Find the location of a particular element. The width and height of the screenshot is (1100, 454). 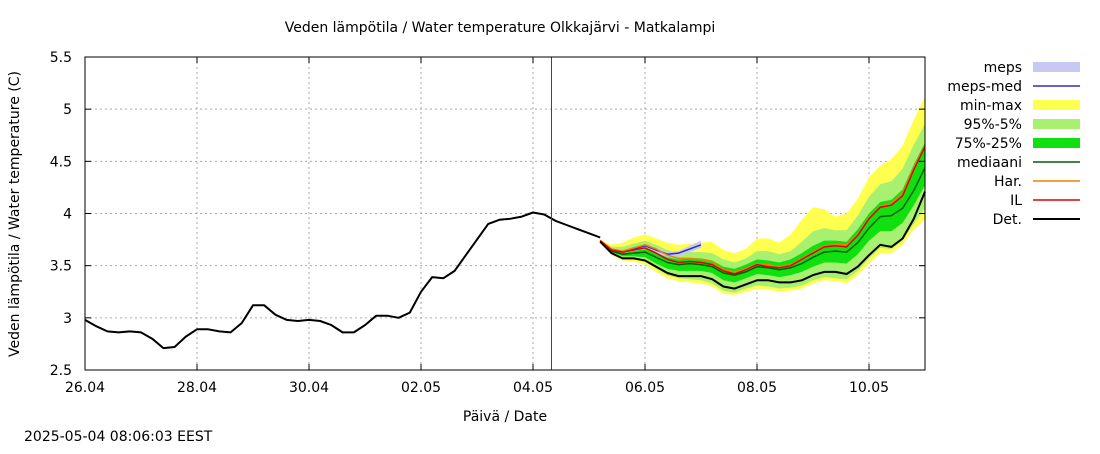

y-tick-label: 3 is located at coordinates (67, 319).